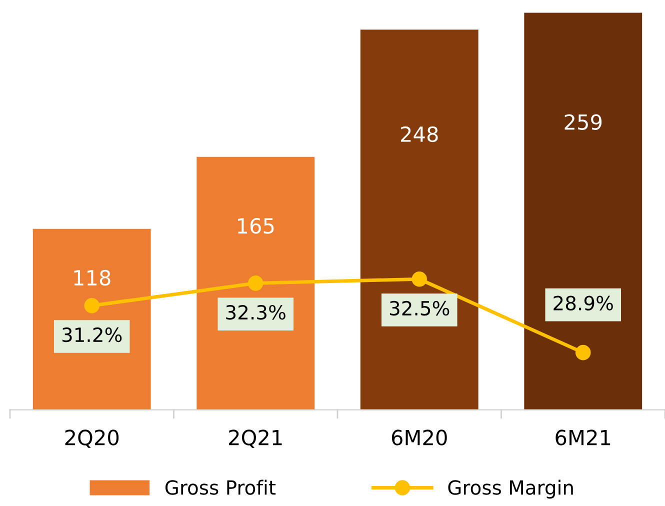 The height and width of the screenshot is (506, 665). Describe the element at coordinates (92, 334) in the screenshot. I see `data-label: 31.2%` at that location.